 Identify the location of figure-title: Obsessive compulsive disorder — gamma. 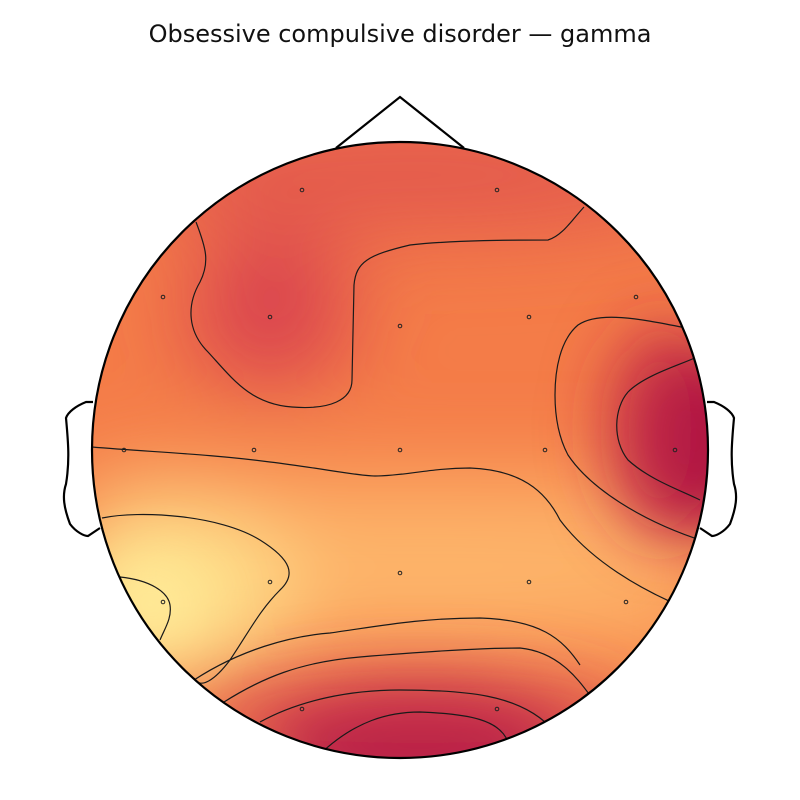
(400, 34).